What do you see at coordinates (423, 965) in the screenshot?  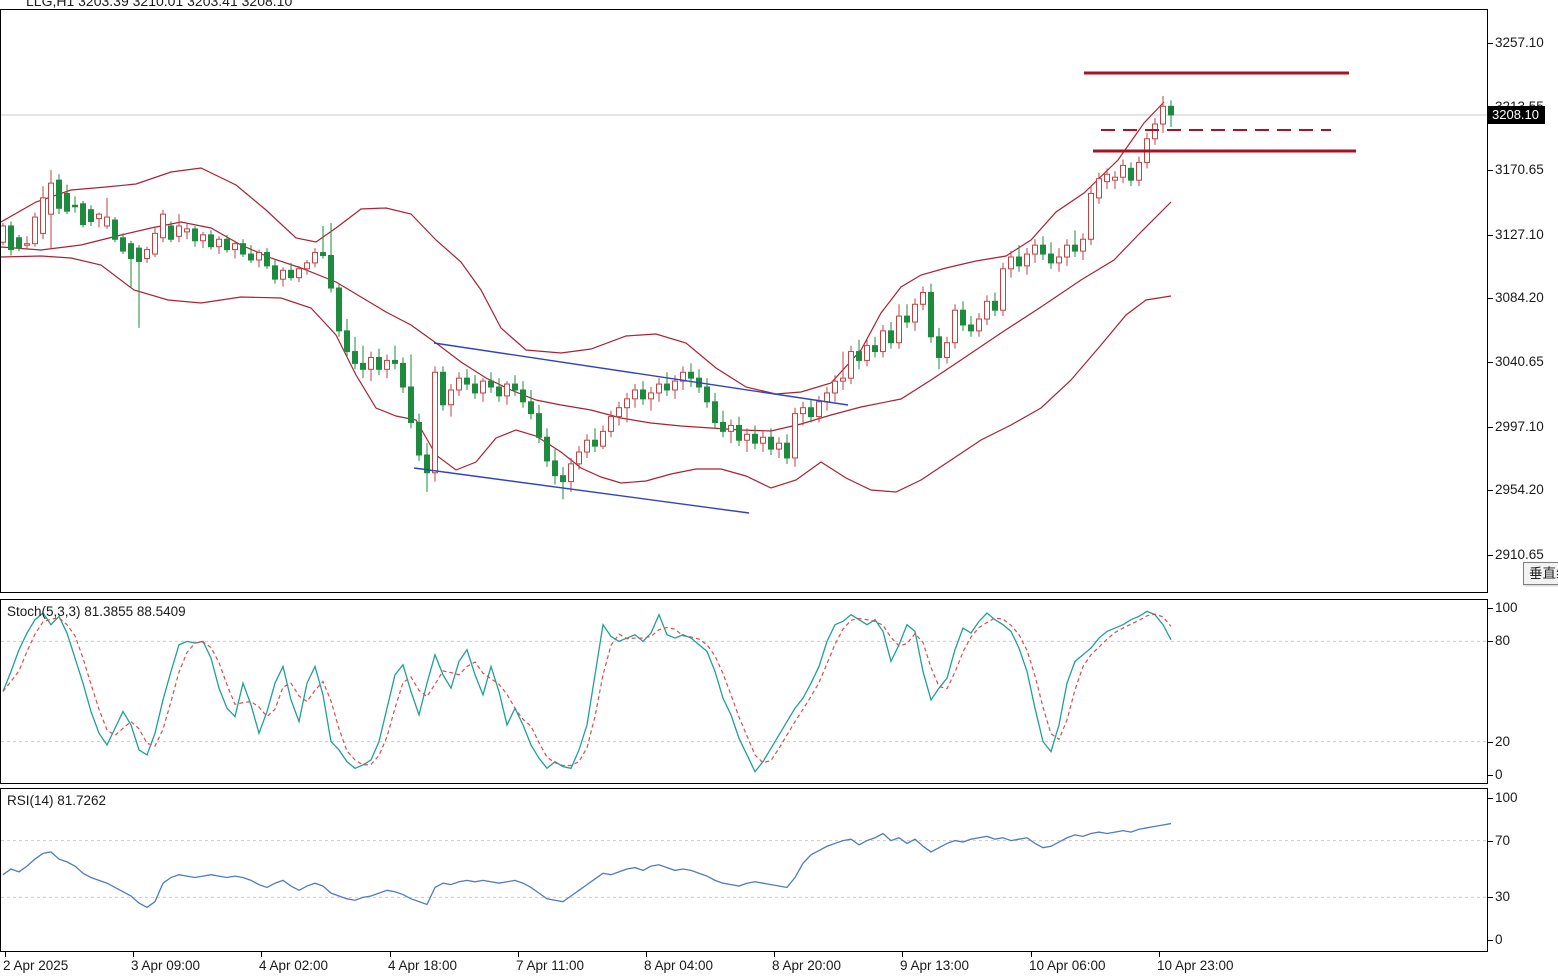 I see `time-axis-label: 4 Apr 18:00` at bounding box center [423, 965].